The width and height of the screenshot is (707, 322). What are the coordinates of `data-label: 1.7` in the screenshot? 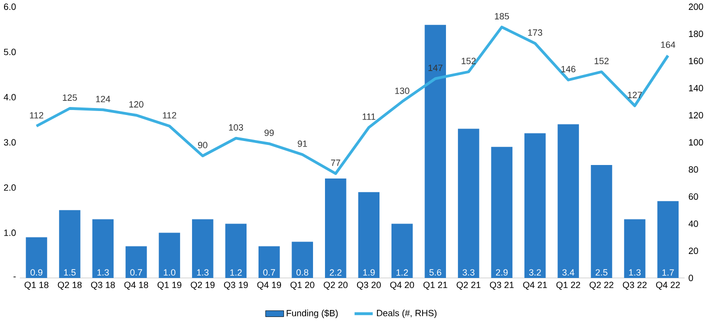 It's located at (668, 272).